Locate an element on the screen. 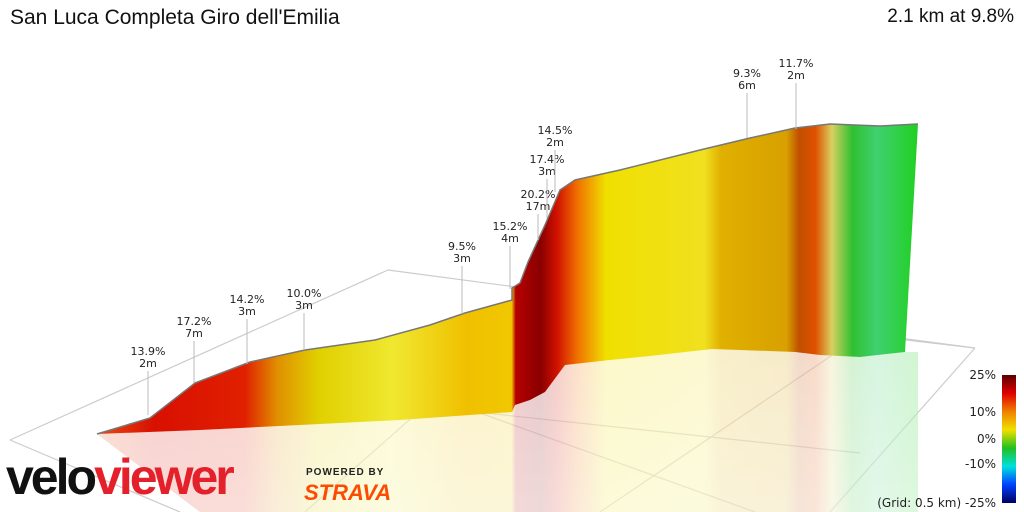  legend-tick: -10% is located at coordinates (980, 464).